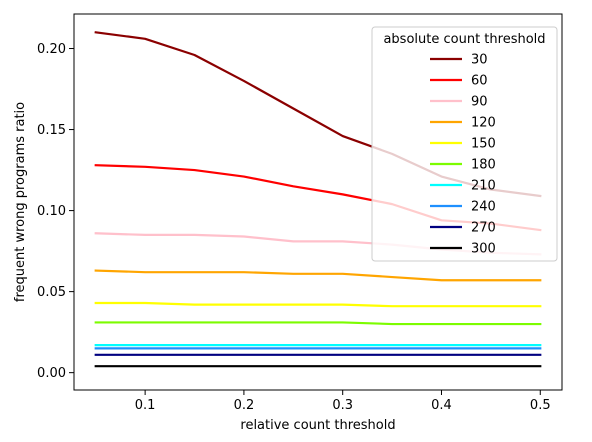 The width and height of the screenshot is (592, 442). Describe the element at coordinates (483, 123) in the screenshot. I see `legend-label-120: 120` at that location.